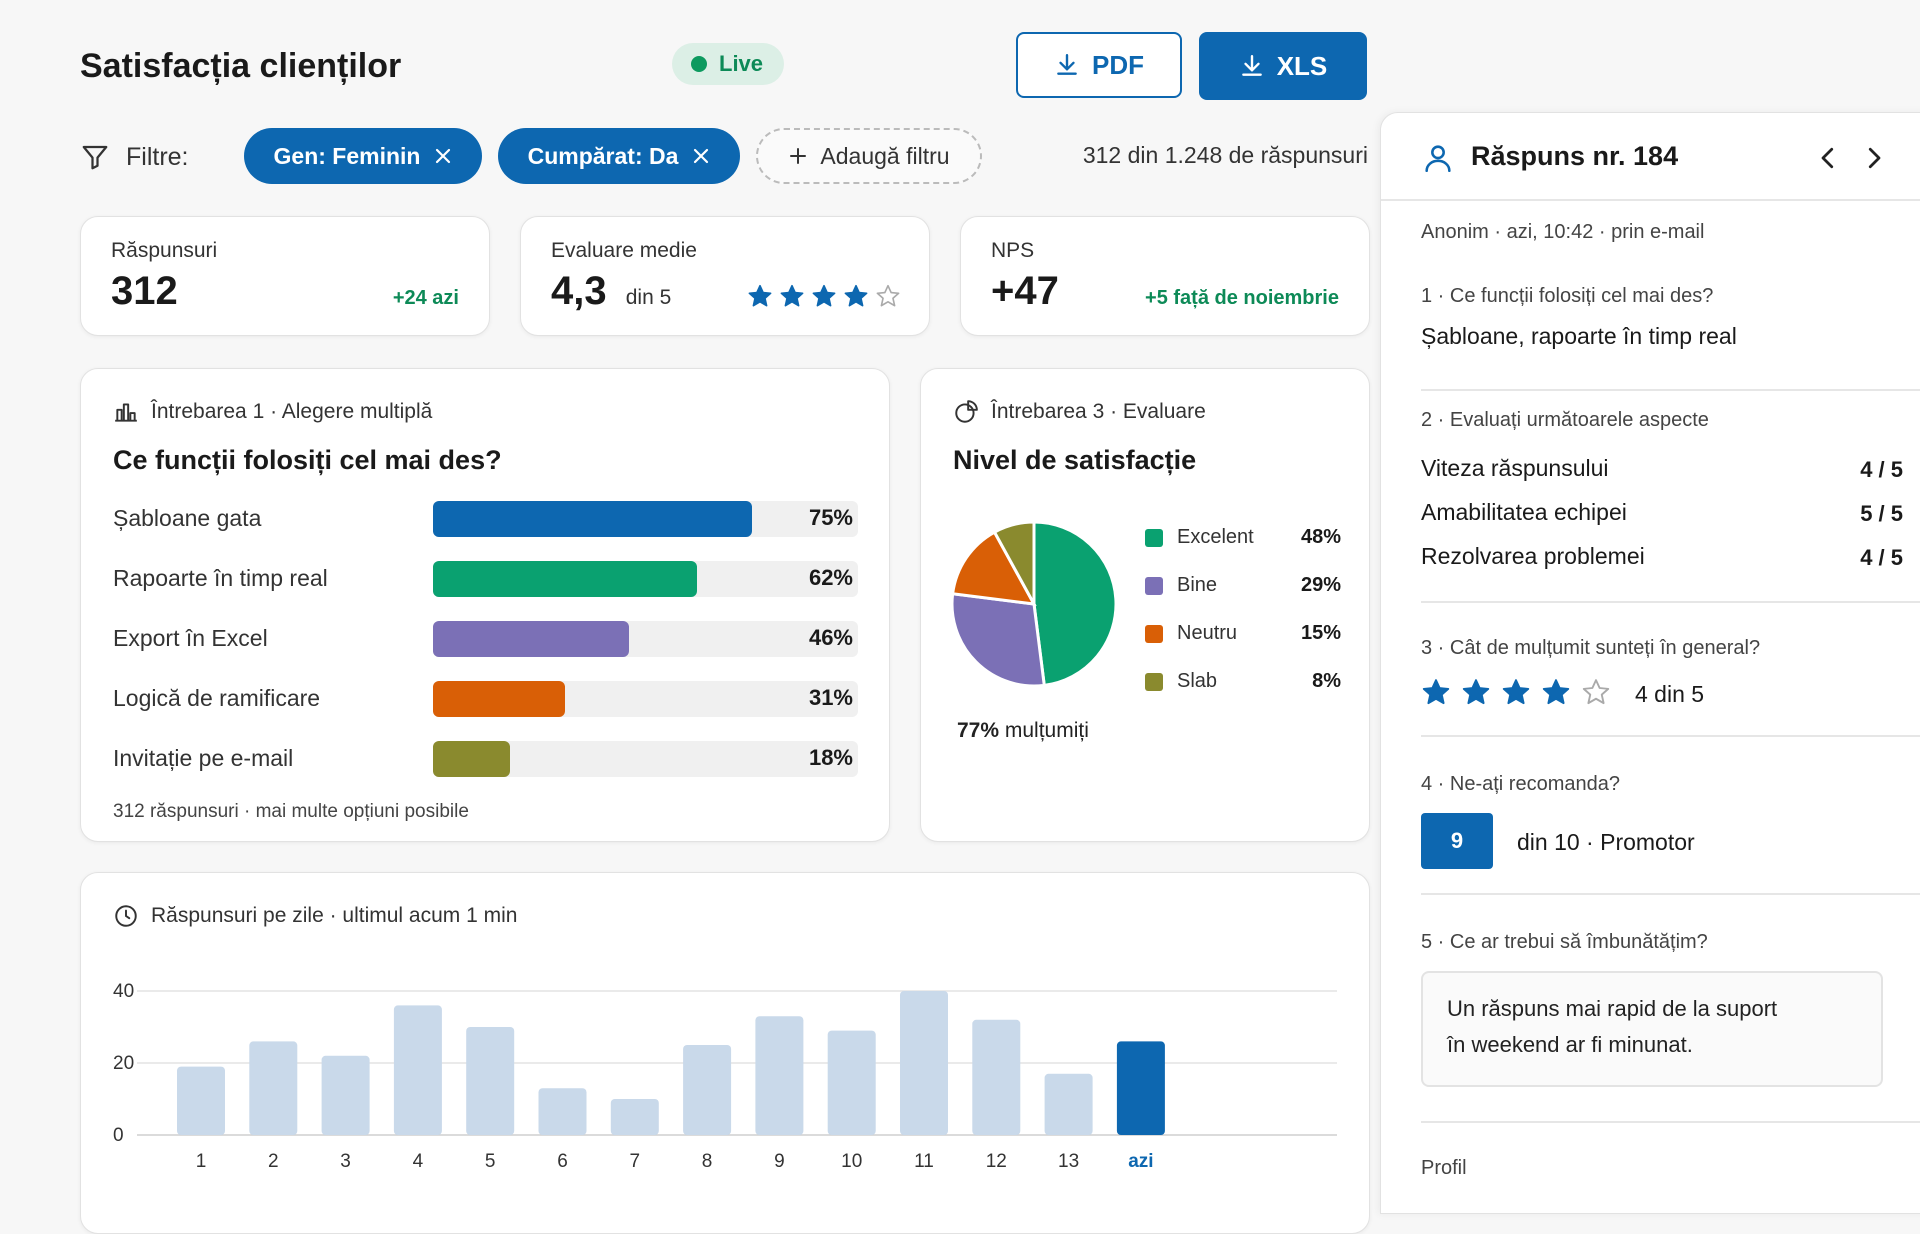 The image size is (1920, 1234). Describe the element at coordinates (1215, 537) in the screenshot. I see `legend-label: Excelent` at that location.